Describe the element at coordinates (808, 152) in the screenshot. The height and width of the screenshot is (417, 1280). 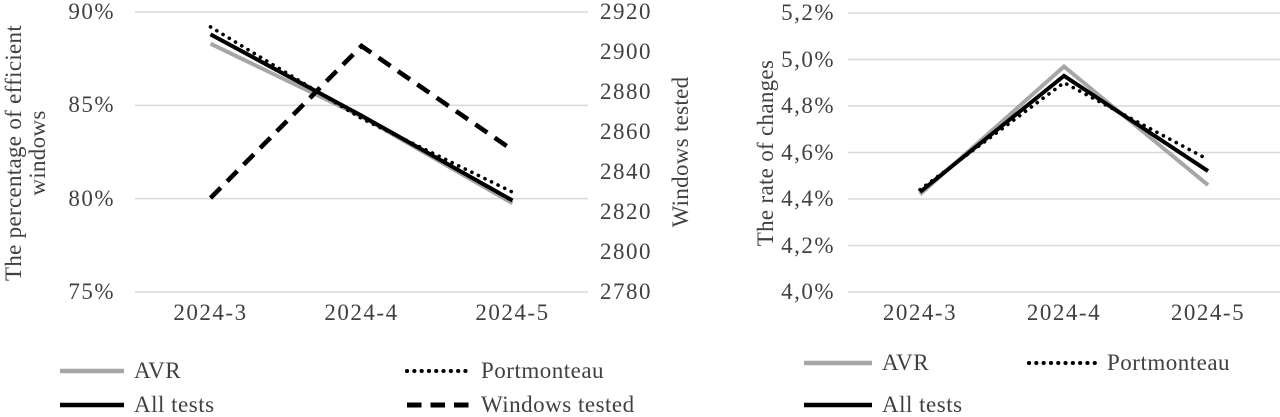
I see `y-axis-tick-label: 4,6%` at that location.